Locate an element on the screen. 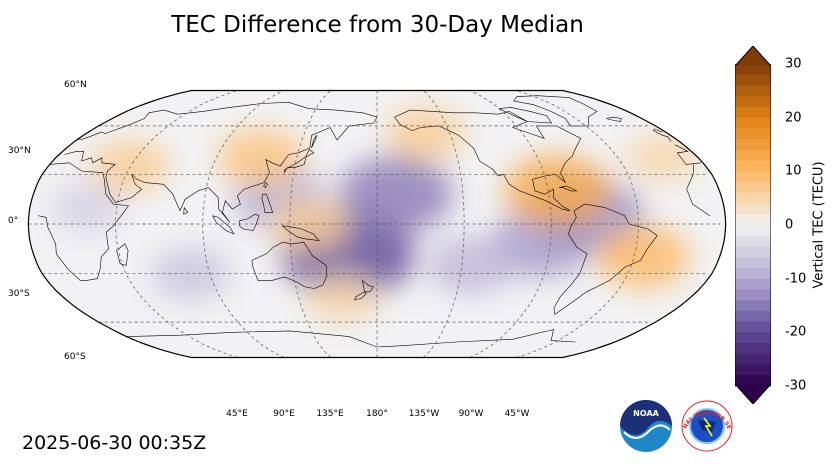 The width and height of the screenshot is (835, 470). coastline-greenland is located at coordinates (555, 111).